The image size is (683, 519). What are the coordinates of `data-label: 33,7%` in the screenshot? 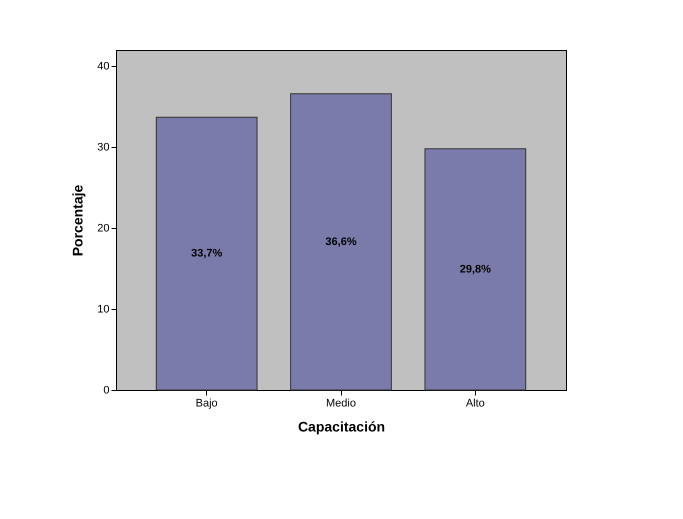 It's located at (206, 254).